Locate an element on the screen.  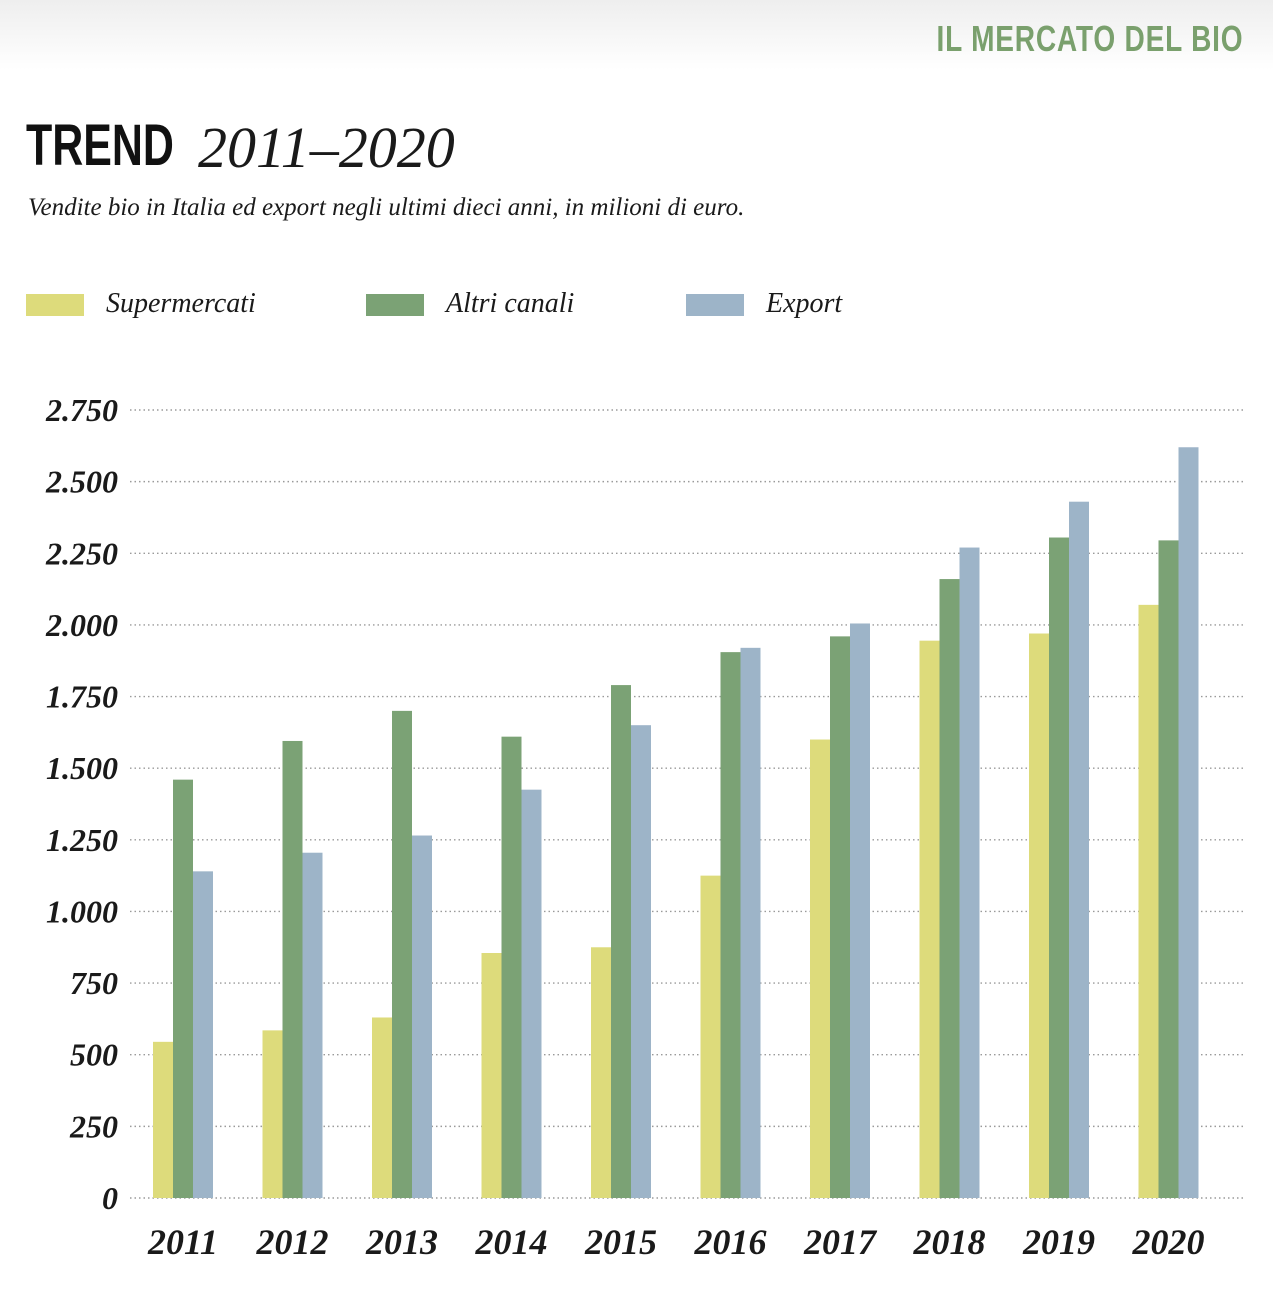
legend-swatch-supermercati is located at coordinates (55, 305).